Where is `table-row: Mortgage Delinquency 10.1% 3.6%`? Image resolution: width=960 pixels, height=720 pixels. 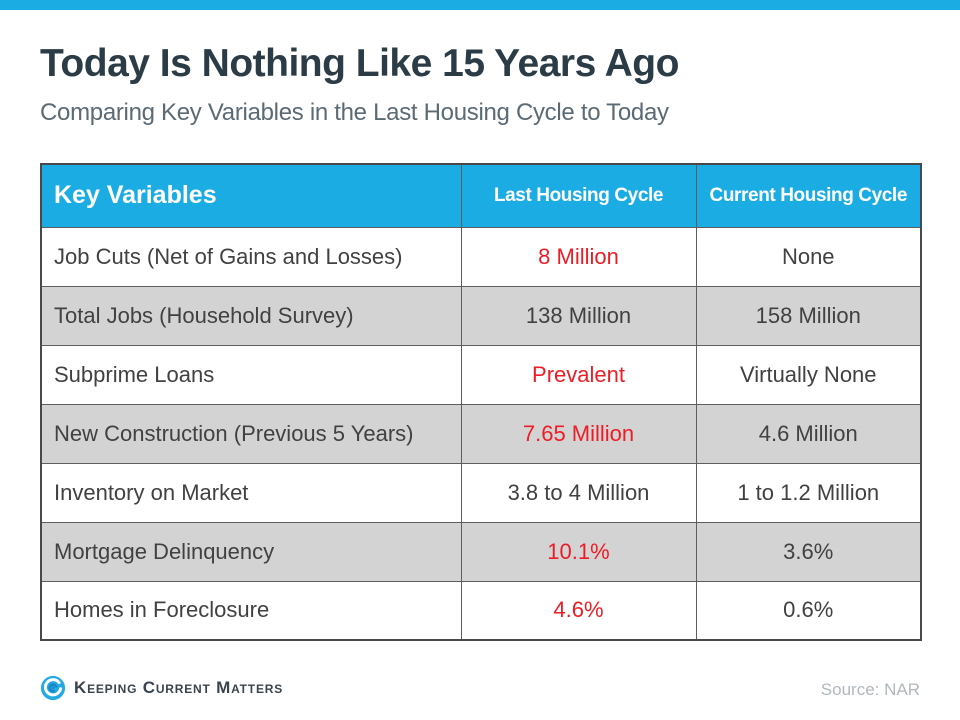
table-row: Mortgage Delinquency 10.1% 3.6% is located at coordinates (481, 551).